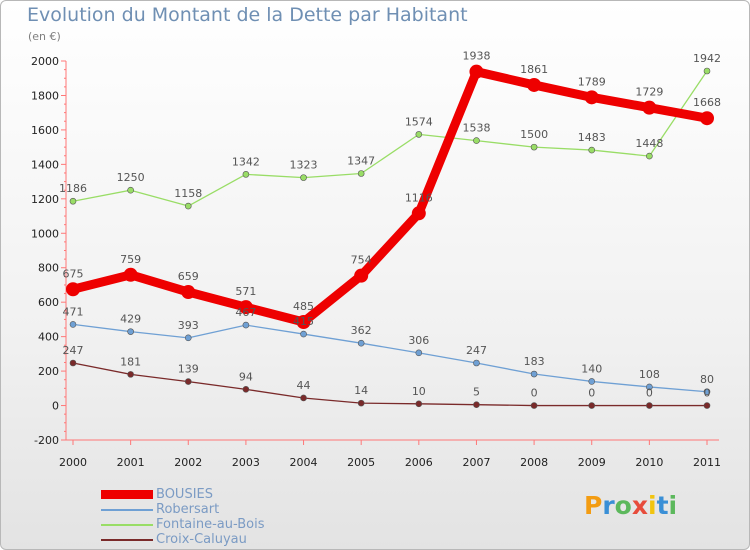  What do you see at coordinates (48, 337) in the screenshot?
I see `y-tick-label: 400` at bounding box center [48, 337].